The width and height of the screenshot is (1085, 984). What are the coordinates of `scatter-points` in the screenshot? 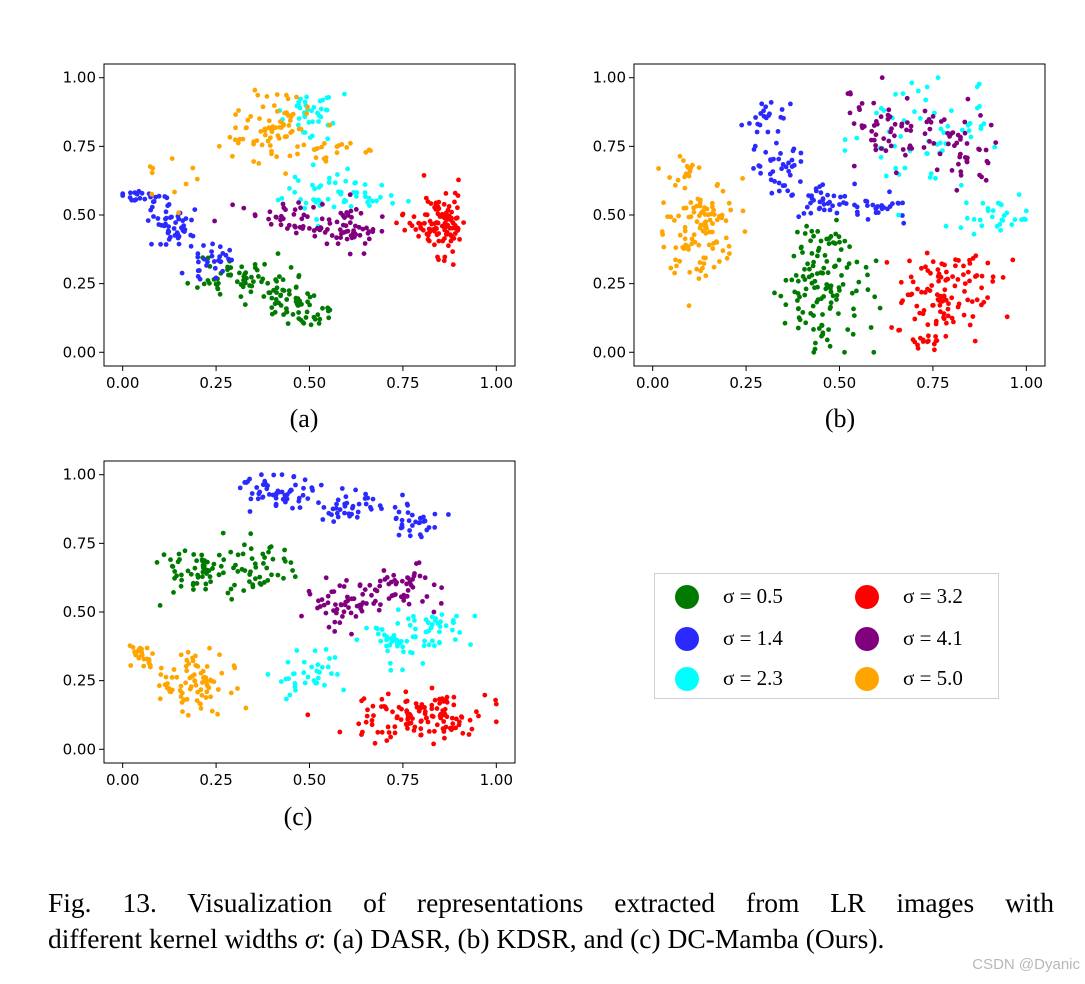 It's located at (293, 207).